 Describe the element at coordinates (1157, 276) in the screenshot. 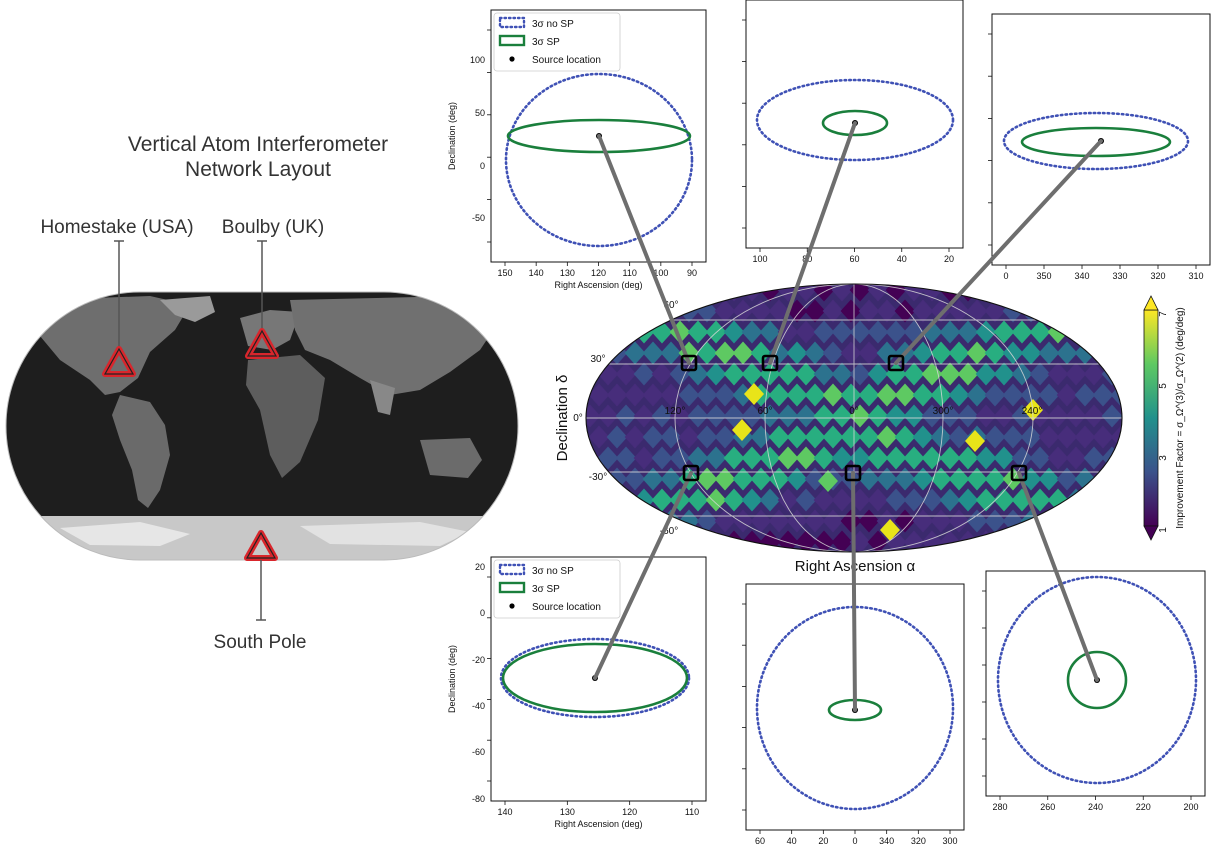

I see `x-tick-label: 320` at that location.